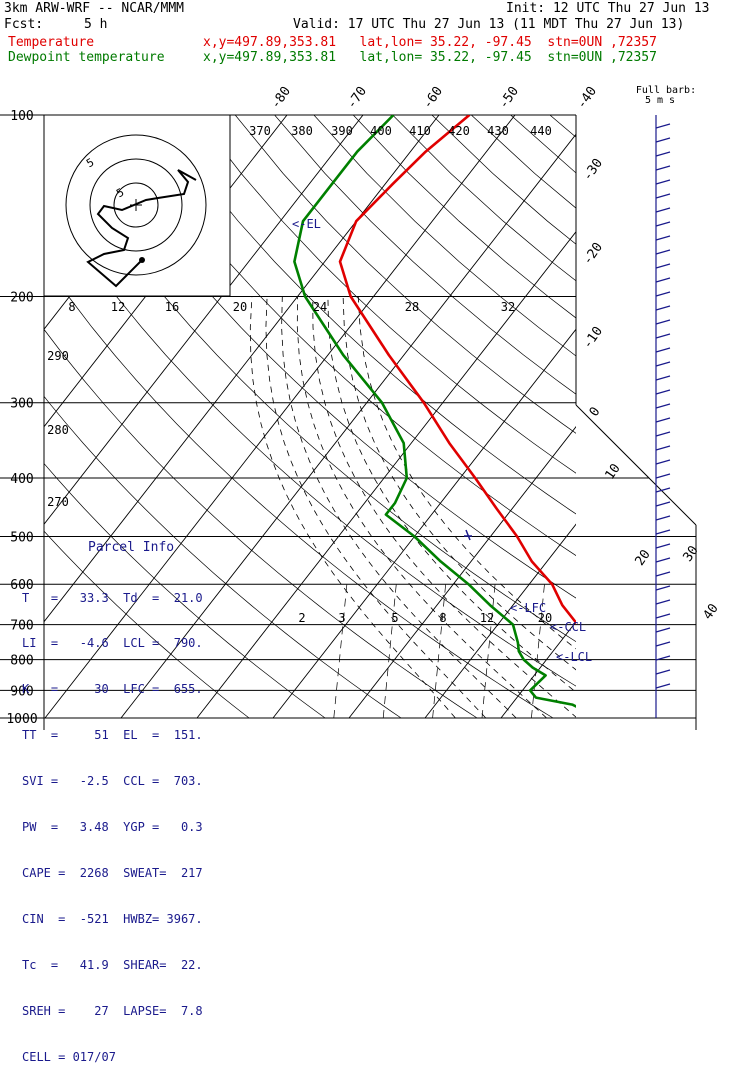  What do you see at coordinates (341, 618) in the screenshot?
I see `mixing-ratio-label: 3` at bounding box center [341, 618].